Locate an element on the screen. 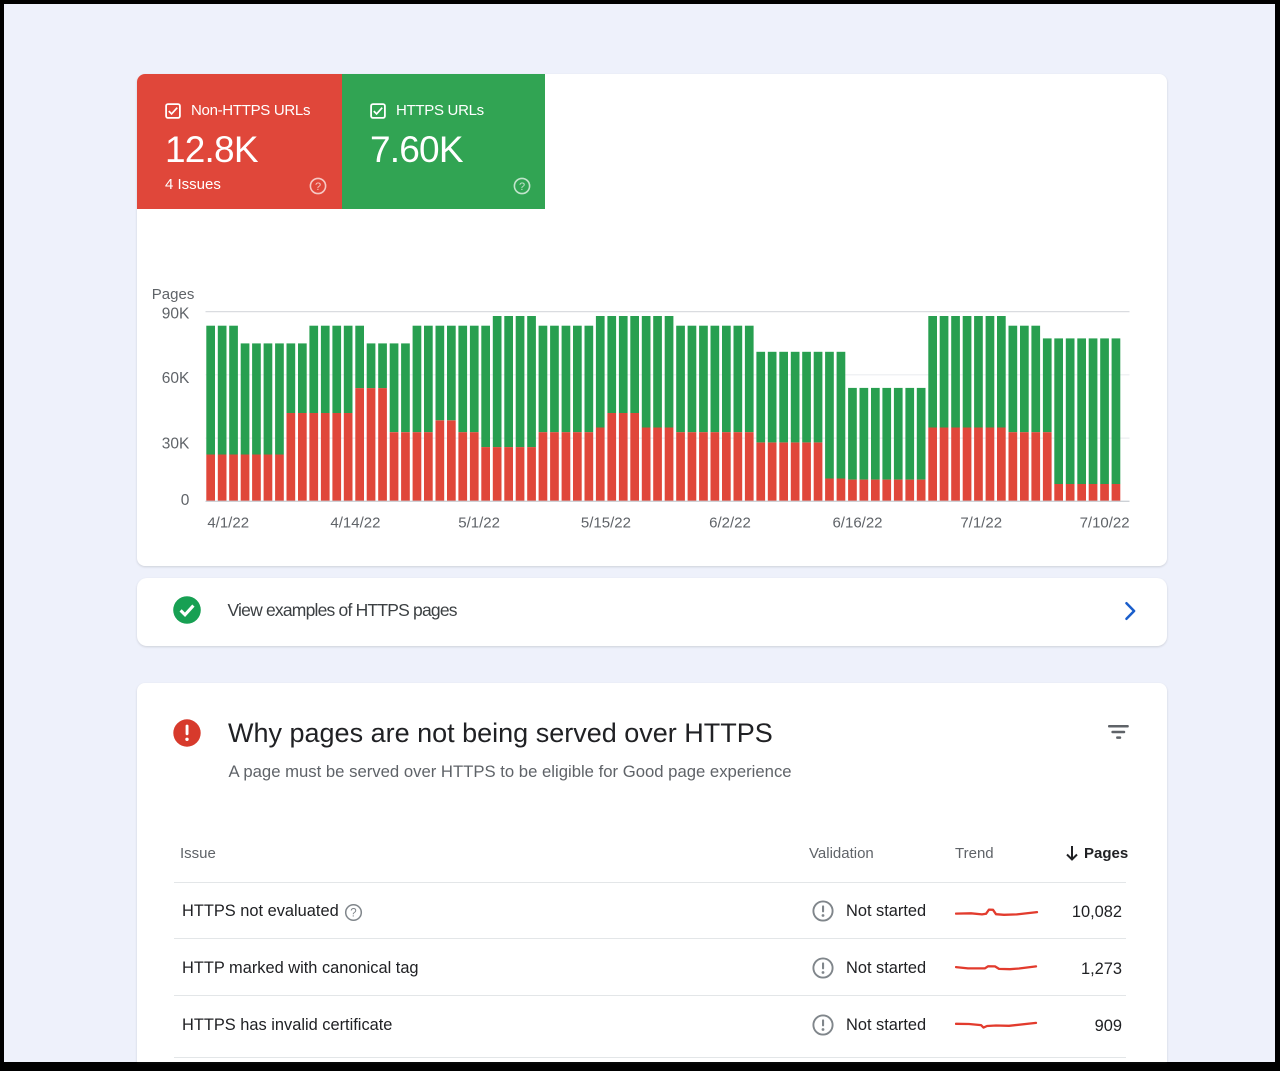 This screenshot has width=1280, height=1071. svg-text: Pages is located at coordinates (173, 294).